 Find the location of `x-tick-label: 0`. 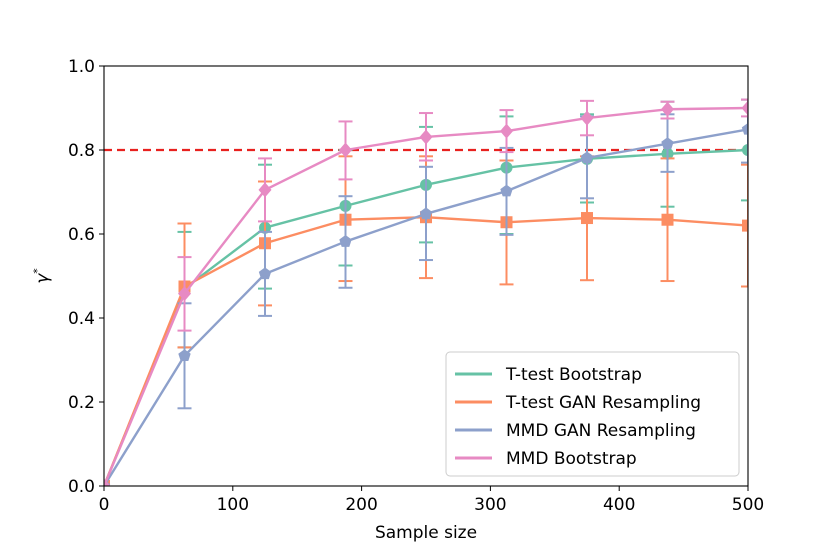

x-tick-label: 0 is located at coordinates (104, 505).